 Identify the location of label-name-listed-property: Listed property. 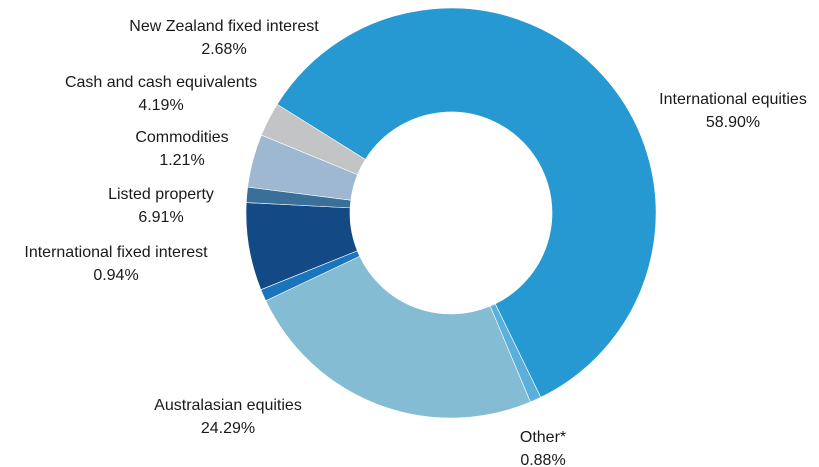
(161, 194).